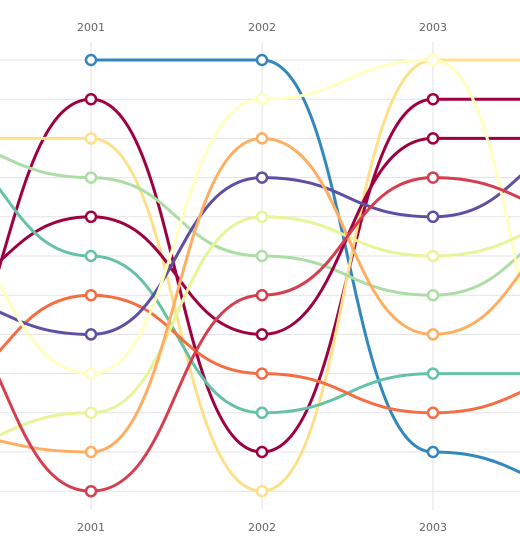 Image resolution: width=520 pixels, height=560 pixels. Describe the element at coordinates (433, 373) in the screenshot. I see `series-6-point-2003` at that location.